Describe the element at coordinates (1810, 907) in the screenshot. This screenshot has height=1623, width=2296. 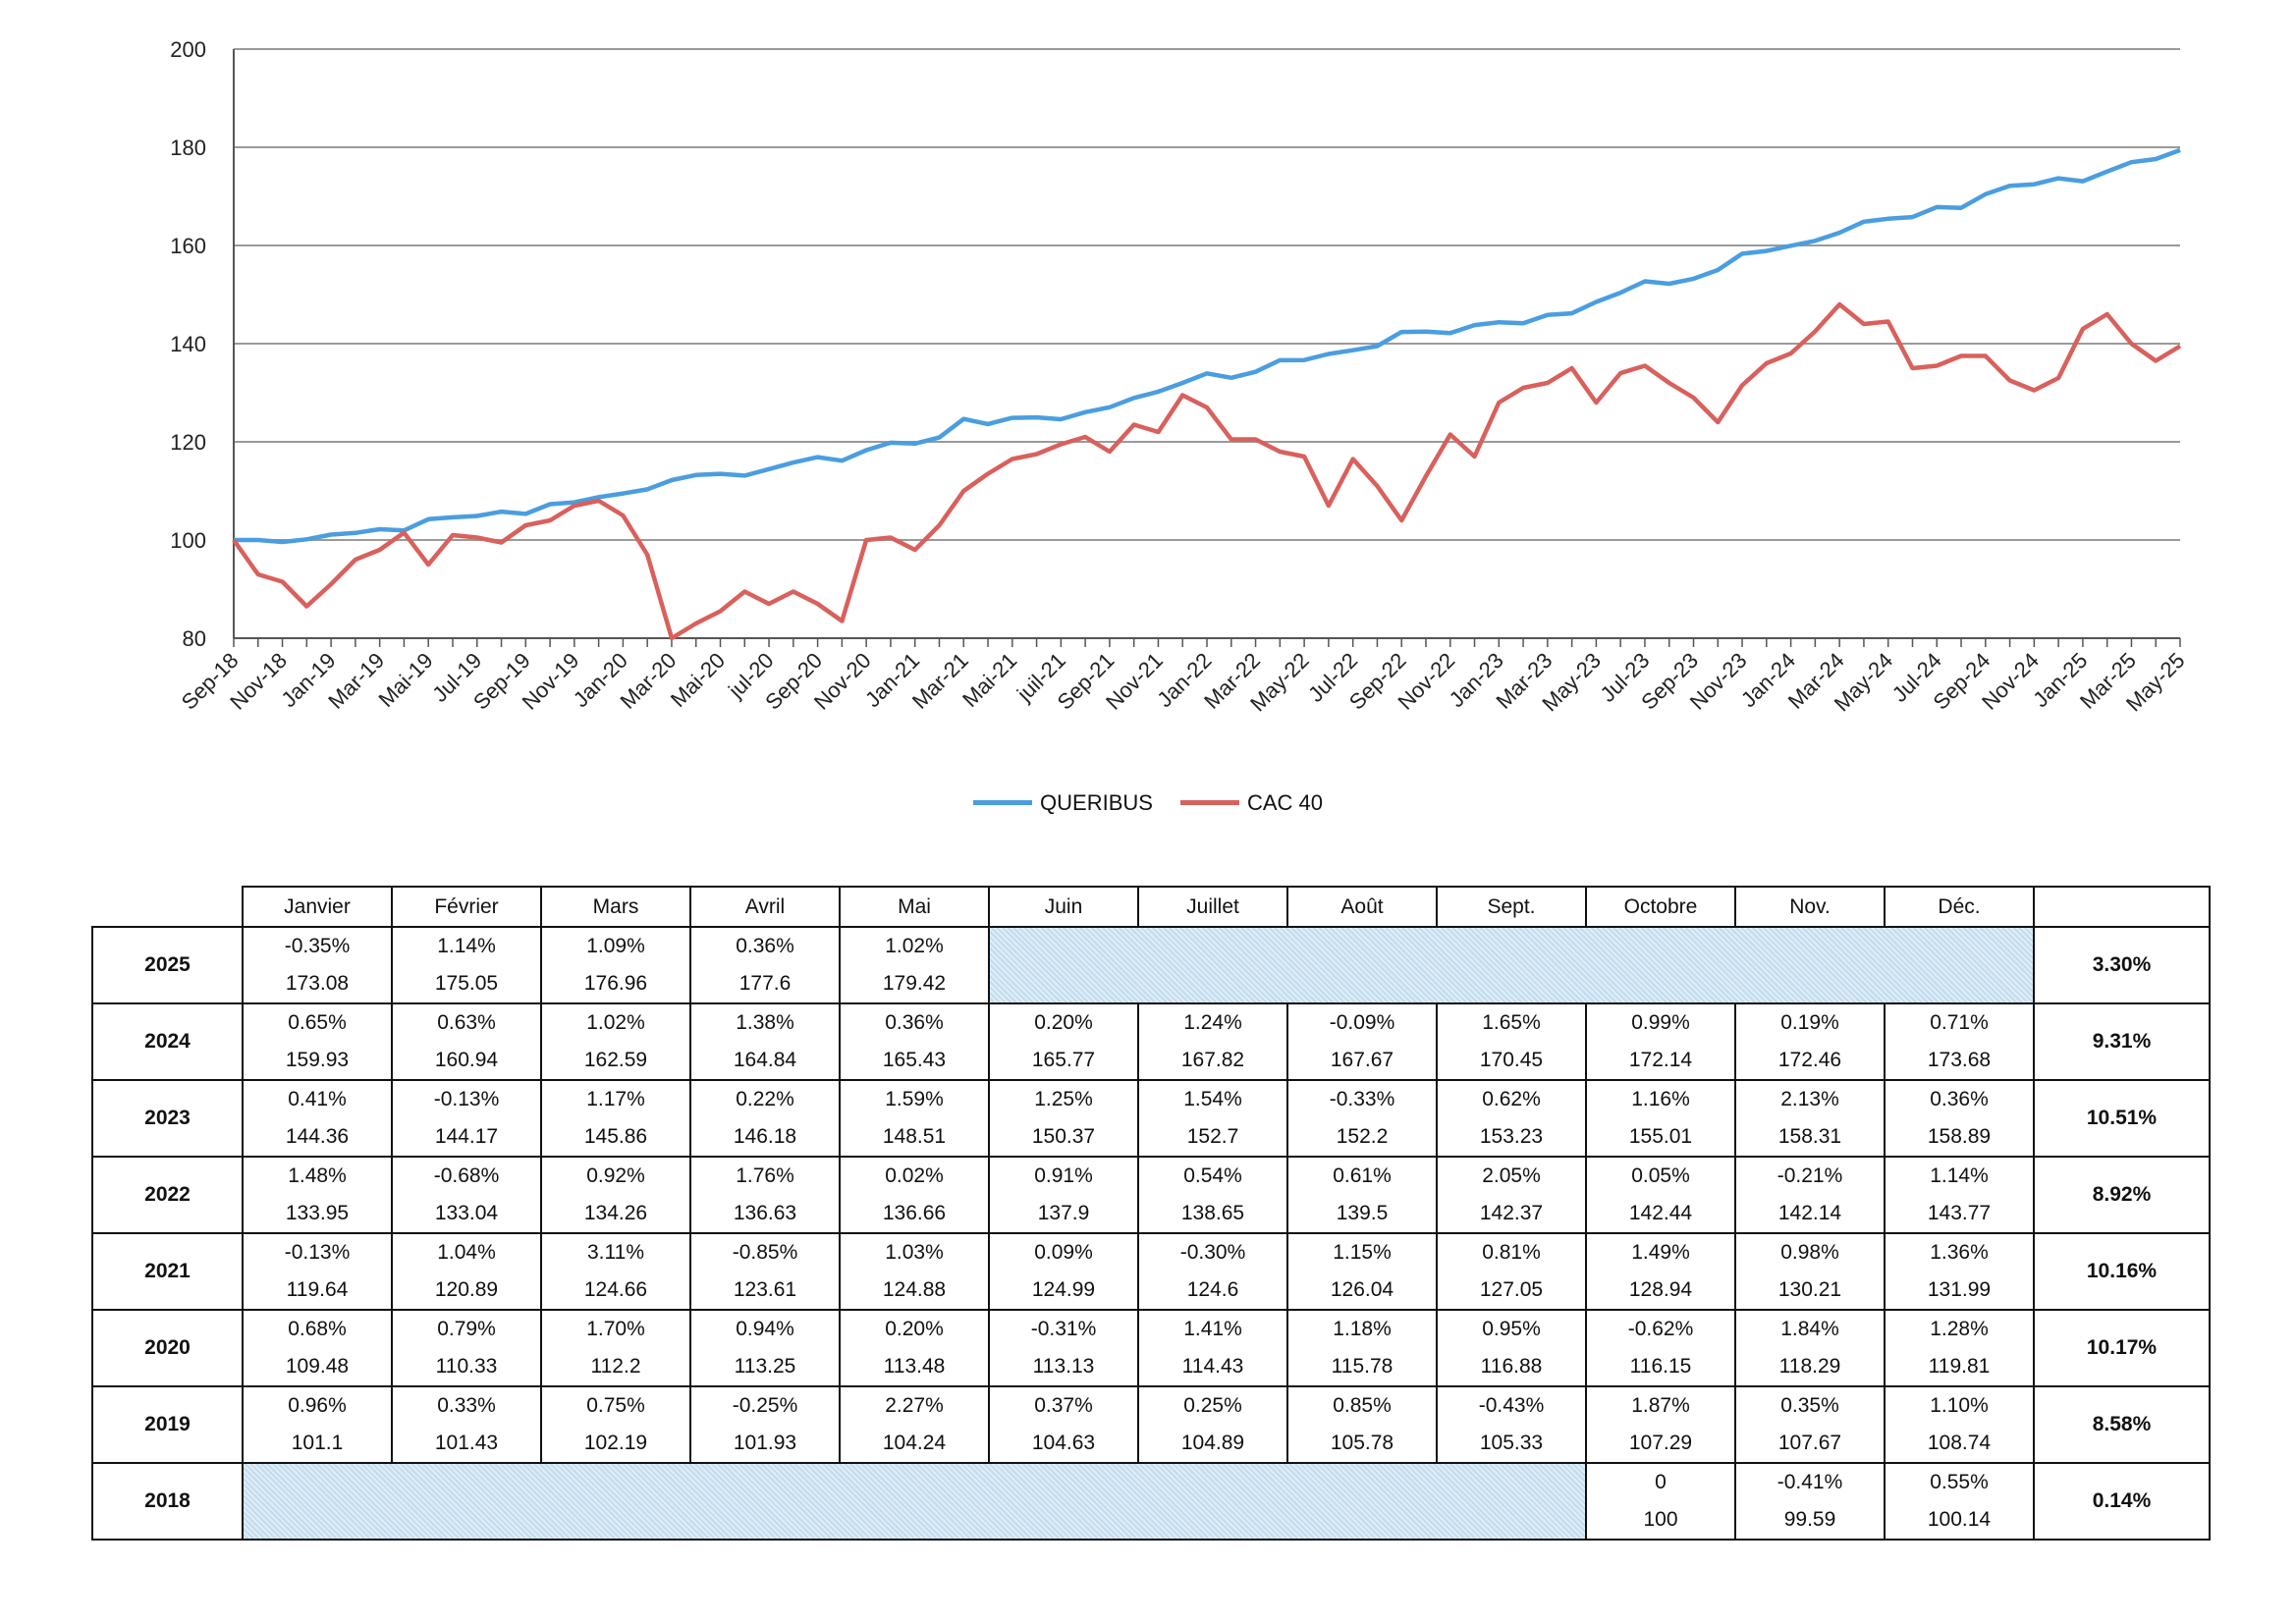
I see `month-header: Nov.` at that location.